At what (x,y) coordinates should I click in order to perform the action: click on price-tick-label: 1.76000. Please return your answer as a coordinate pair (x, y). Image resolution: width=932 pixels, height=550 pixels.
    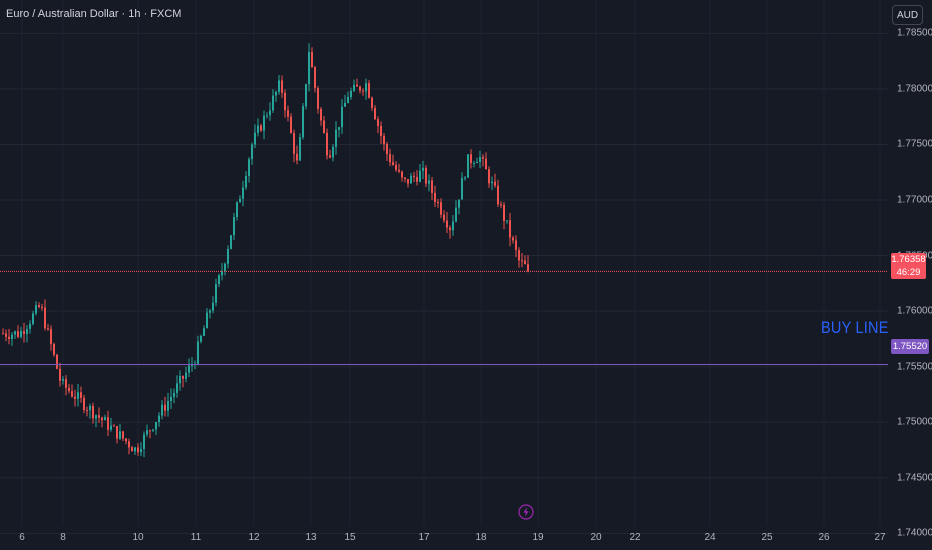
    Looking at the image, I should click on (914, 311).